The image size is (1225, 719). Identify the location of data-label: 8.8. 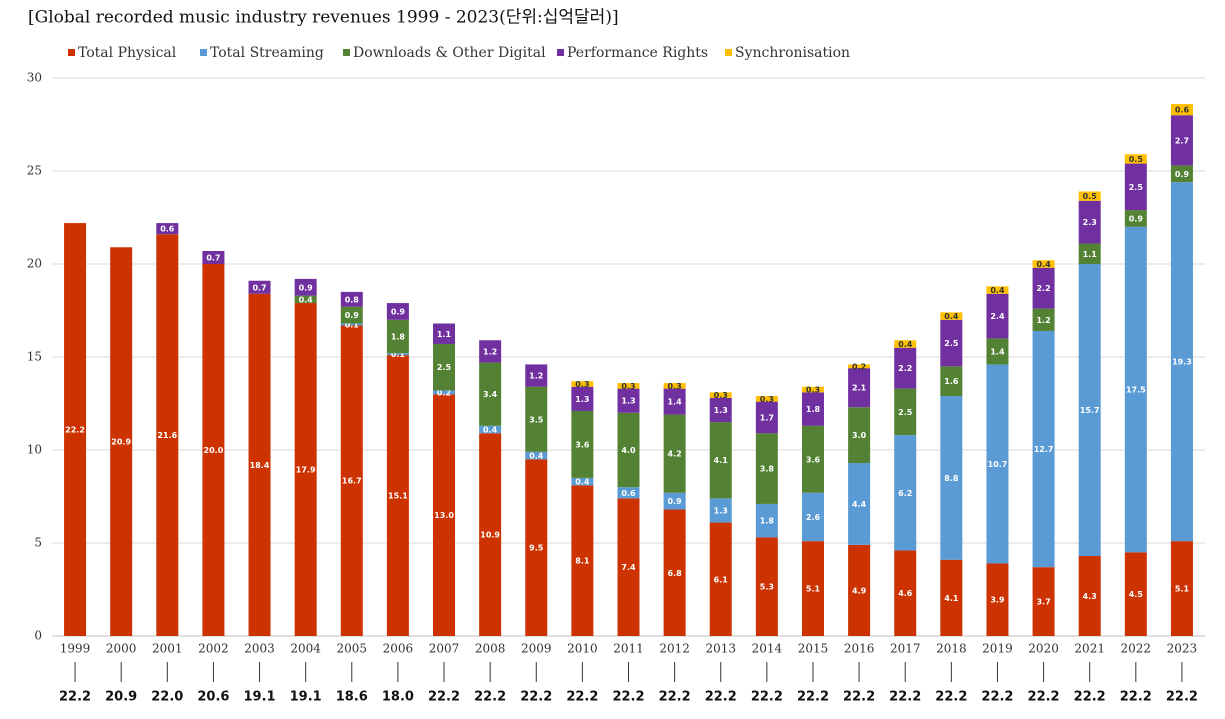
(951, 478).